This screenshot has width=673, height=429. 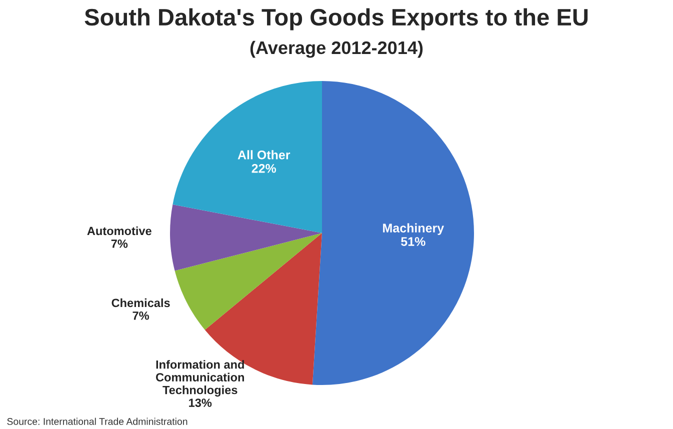 What do you see at coordinates (119, 231) in the screenshot?
I see `slice-label: Automotive` at bounding box center [119, 231].